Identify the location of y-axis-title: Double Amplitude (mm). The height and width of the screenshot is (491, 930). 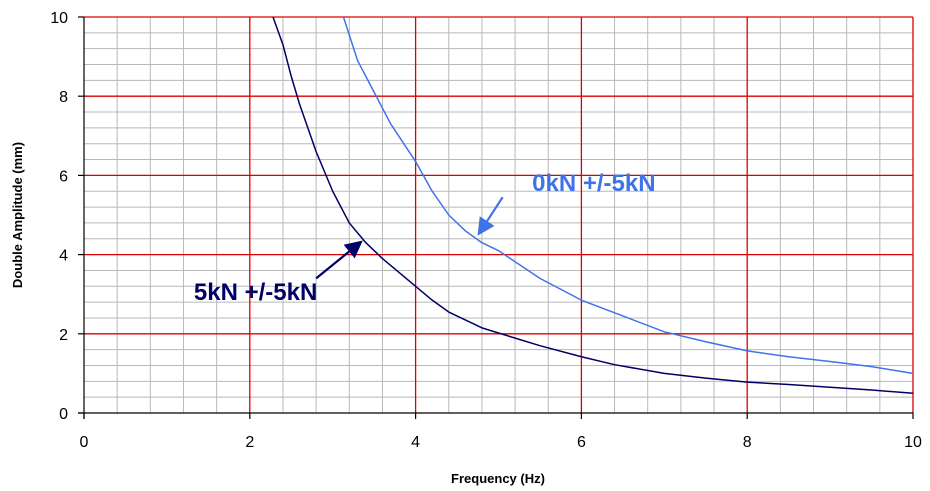
(17, 215).